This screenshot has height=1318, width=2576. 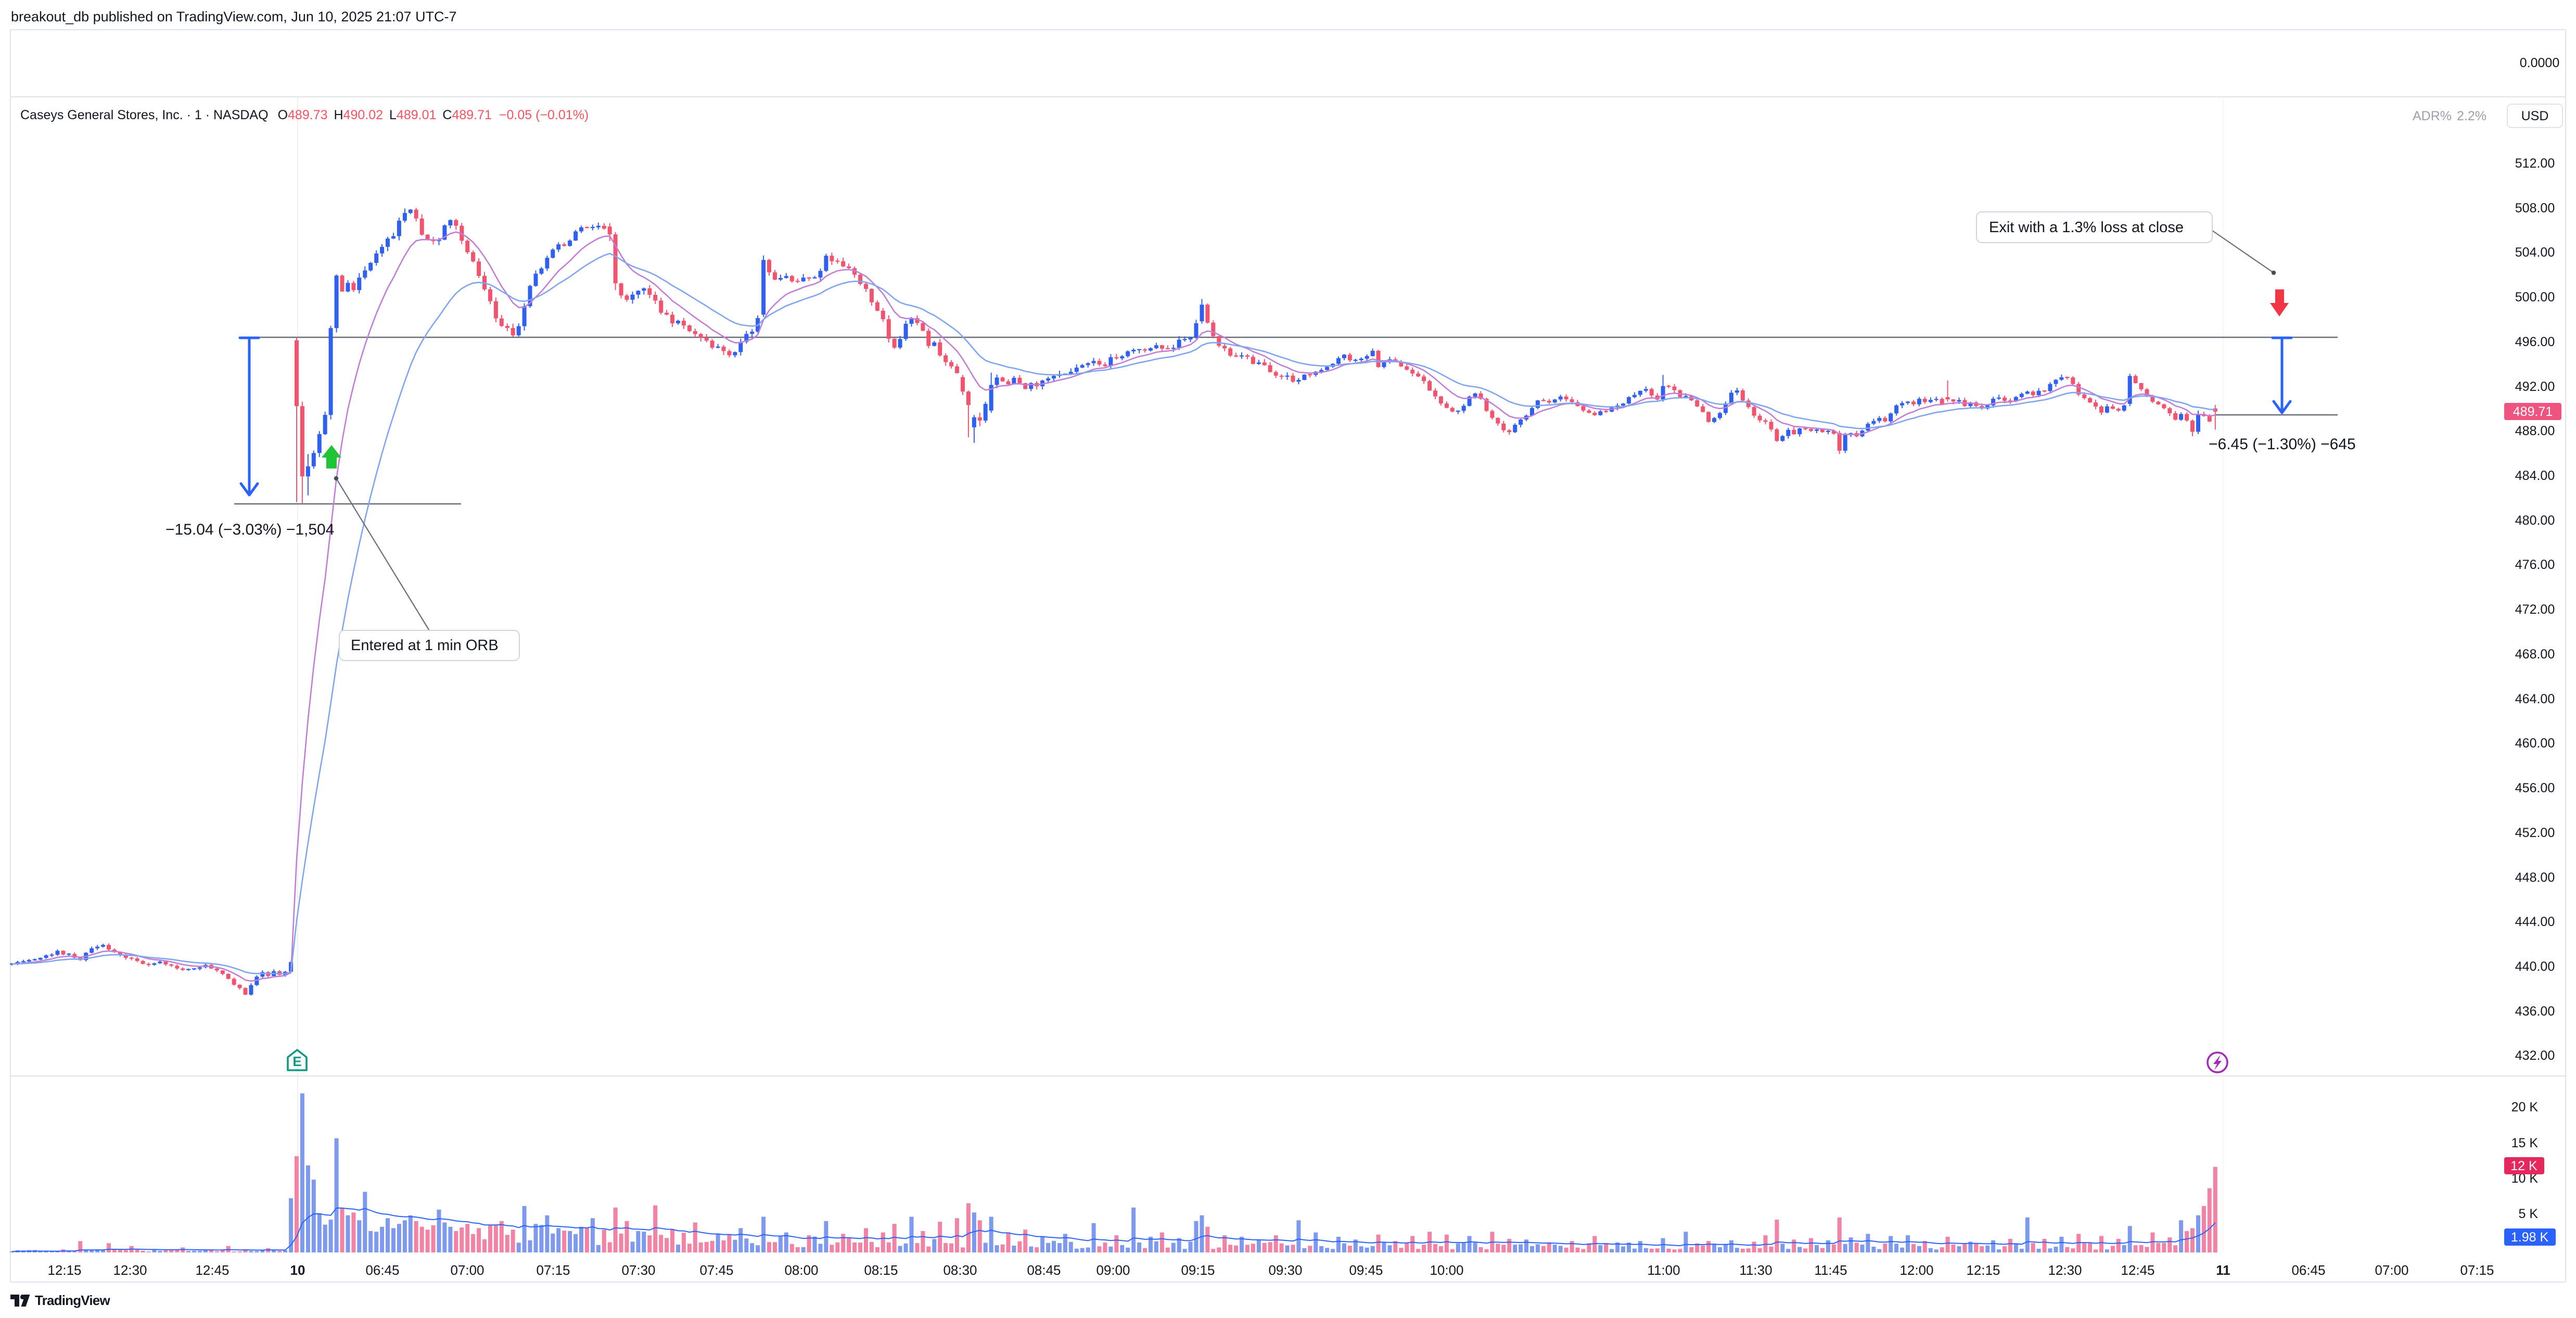 What do you see at coordinates (1285, 1270) in the screenshot?
I see `svg-text: 09:30` at bounding box center [1285, 1270].